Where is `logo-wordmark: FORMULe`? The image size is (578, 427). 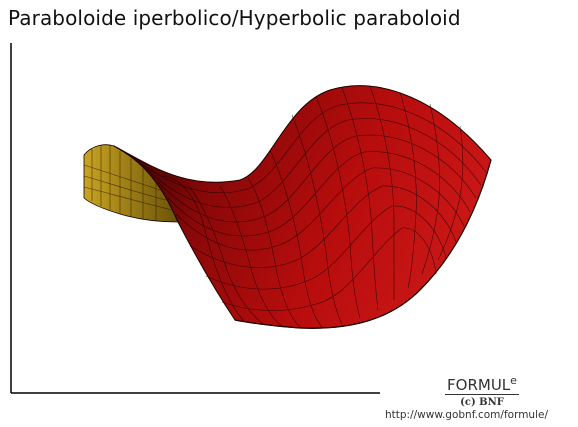
logo-wordmark: FORMULe is located at coordinates (482, 383).